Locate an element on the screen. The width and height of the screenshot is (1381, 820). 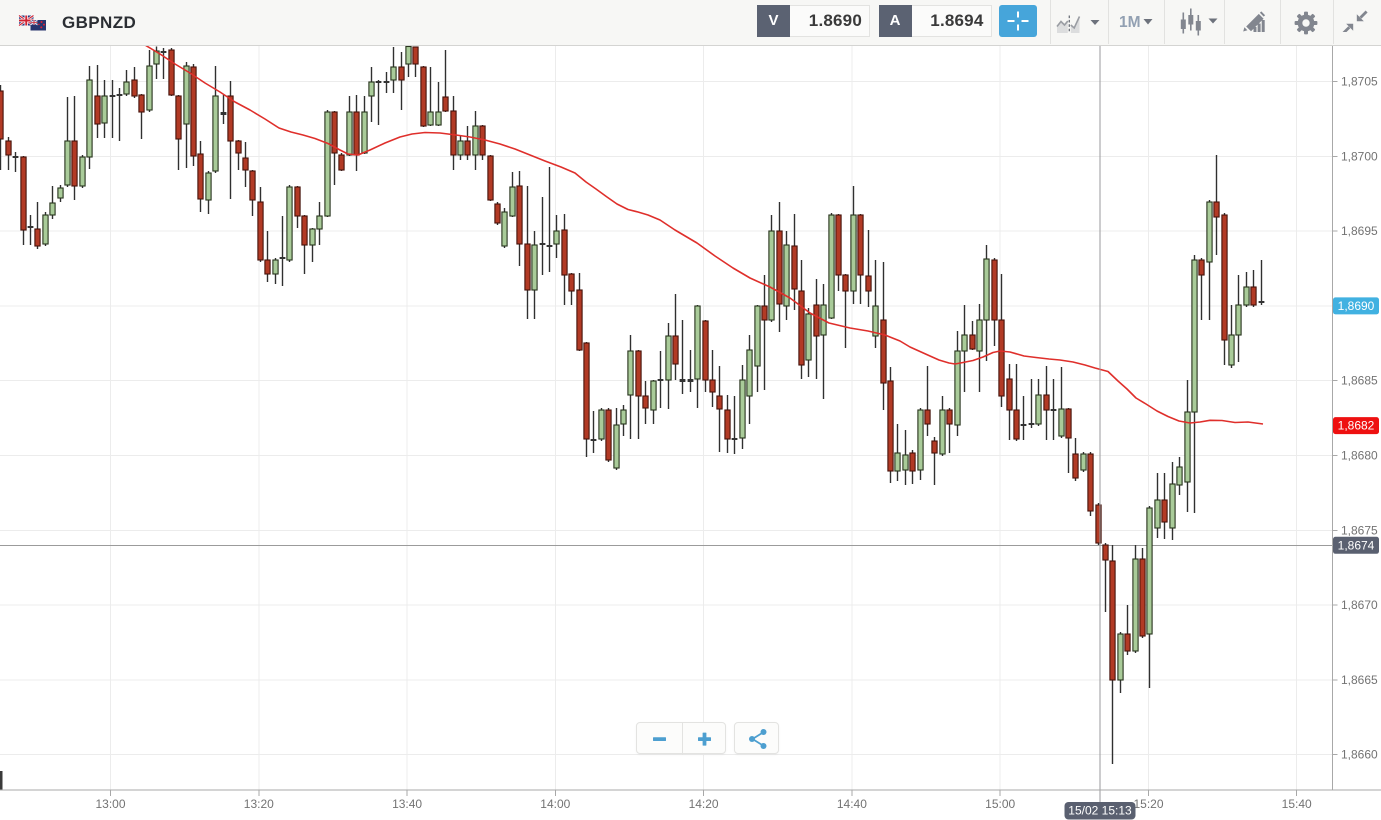
svg-text: 13:20 is located at coordinates (259, 804).